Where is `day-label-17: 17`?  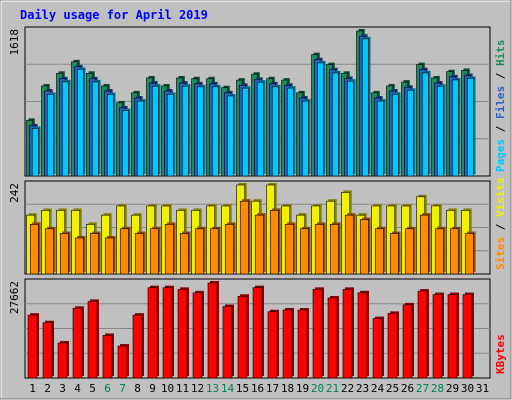
day-label-17: 17 is located at coordinates (272, 388).